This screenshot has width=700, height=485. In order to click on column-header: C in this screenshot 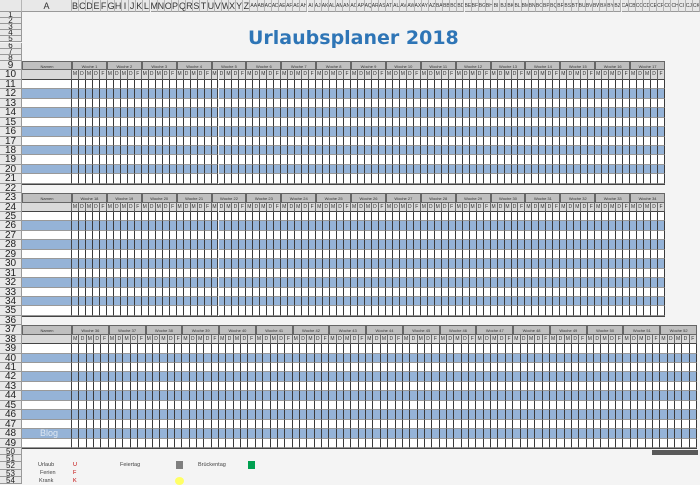, I will do `click(83, 6)`.